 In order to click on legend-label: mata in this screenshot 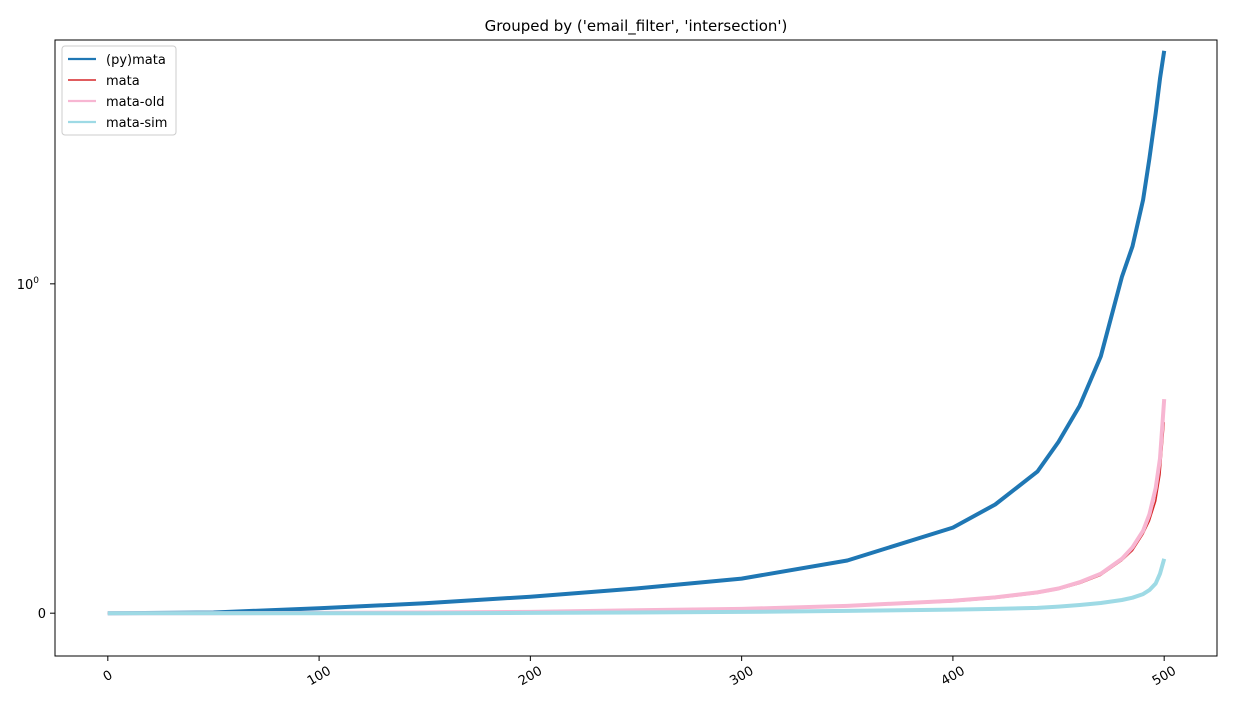, I will do `click(123, 81)`.